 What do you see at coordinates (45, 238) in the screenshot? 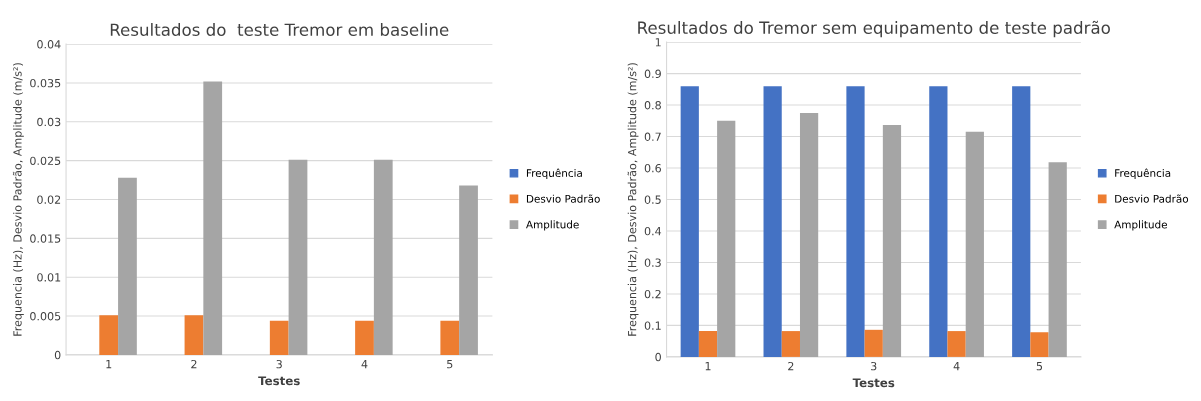
I see `y-tick-label: 0.015` at bounding box center [45, 238].